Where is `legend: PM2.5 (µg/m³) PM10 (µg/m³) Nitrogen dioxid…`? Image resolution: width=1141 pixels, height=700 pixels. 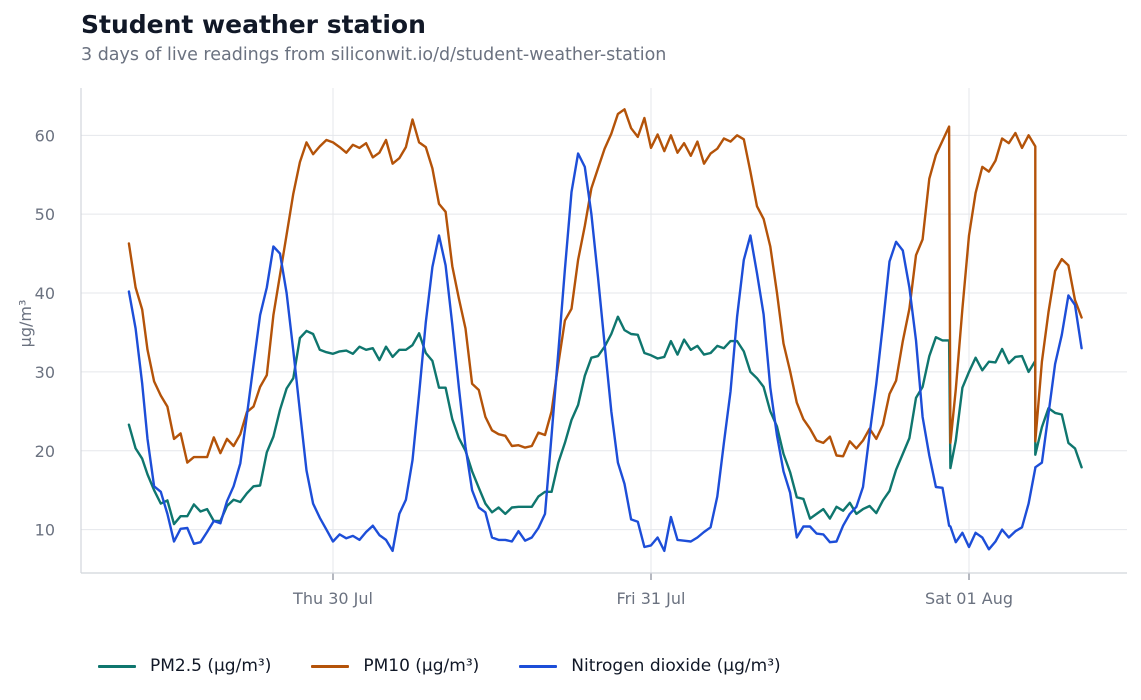 legend: PM2.5 (µg/m³) PM10 (µg/m³) Nitrogen dioxid… is located at coordinates (439, 666).